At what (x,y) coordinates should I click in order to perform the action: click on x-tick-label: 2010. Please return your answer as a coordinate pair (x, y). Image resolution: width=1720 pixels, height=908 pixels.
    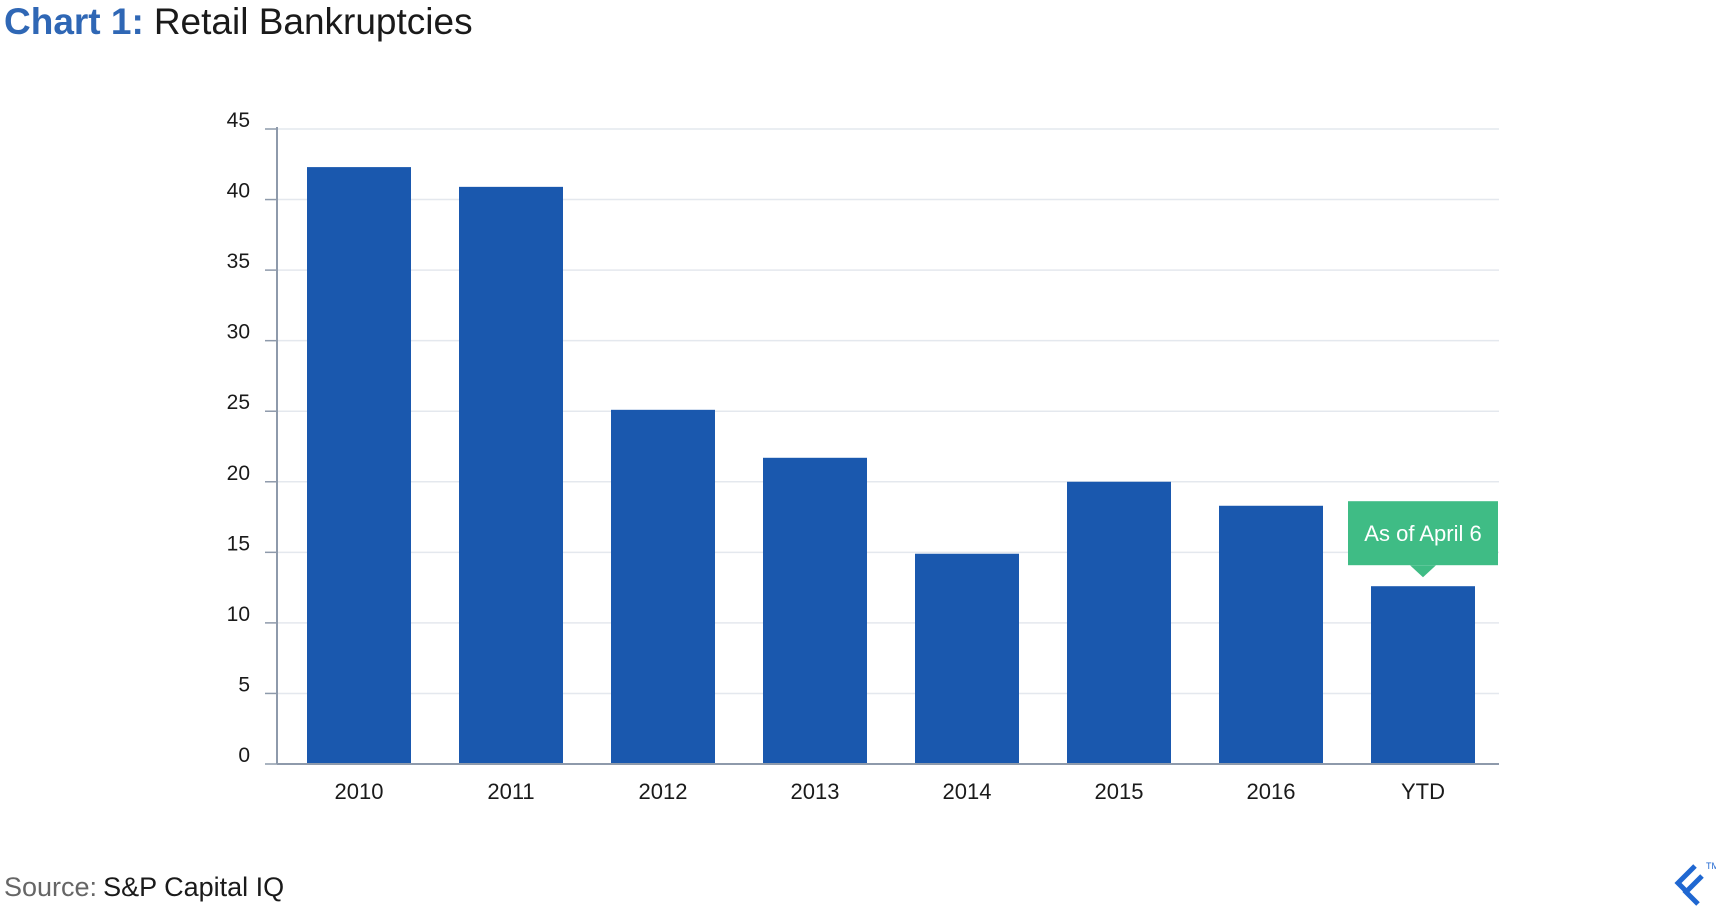
    Looking at the image, I should click on (359, 791).